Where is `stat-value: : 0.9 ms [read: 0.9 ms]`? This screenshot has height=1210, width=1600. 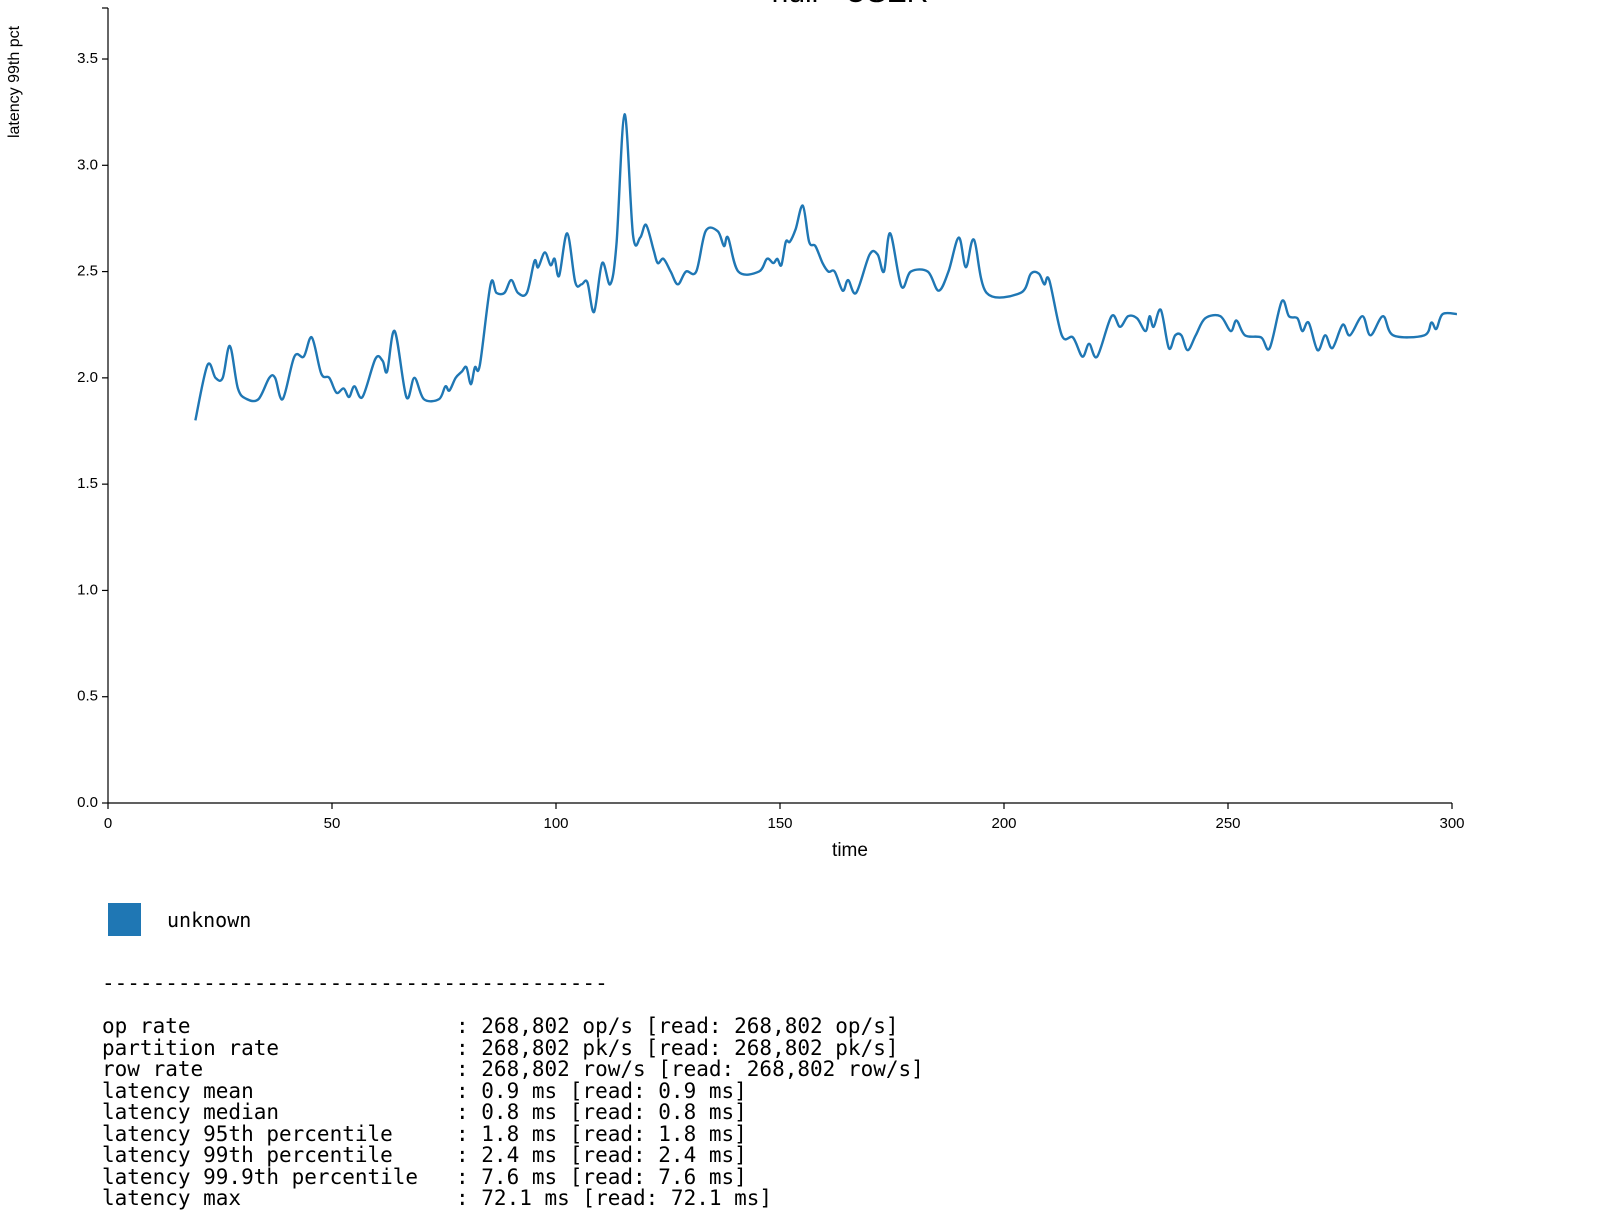 stat-value: : 0.9 ms [read: 0.9 ms] is located at coordinates (601, 1090).